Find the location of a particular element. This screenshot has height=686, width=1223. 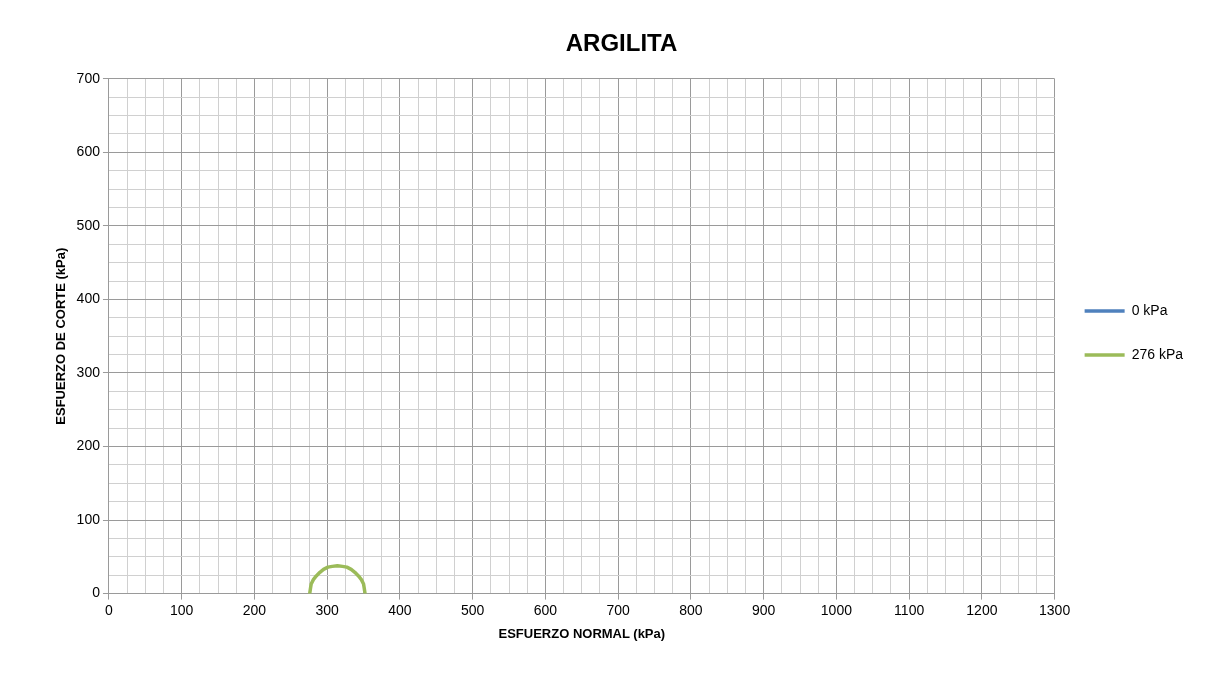

x-tick-label: 800 is located at coordinates (691, 609).